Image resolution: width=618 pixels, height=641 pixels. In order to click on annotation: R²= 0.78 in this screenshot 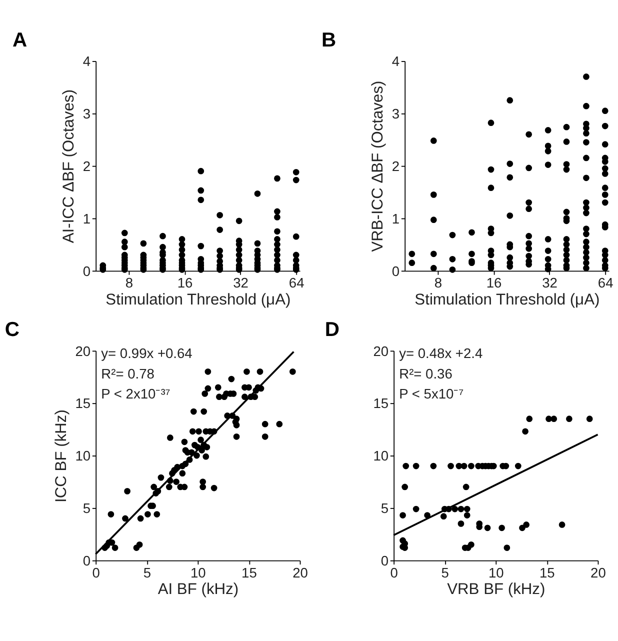, I will do `click(128, 374)`.